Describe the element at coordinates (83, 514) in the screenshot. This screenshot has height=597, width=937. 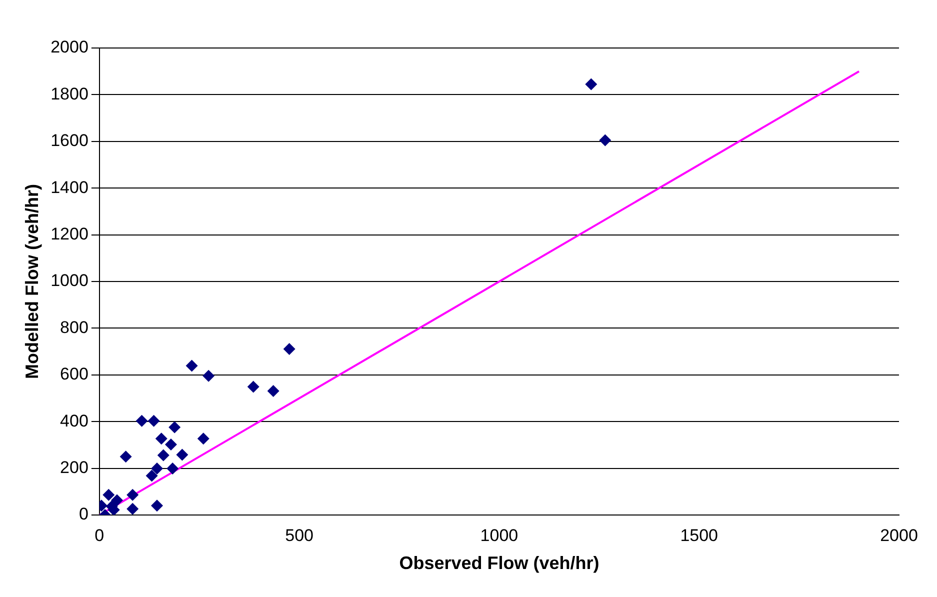
I see `y-tick-label: 0` at that location.